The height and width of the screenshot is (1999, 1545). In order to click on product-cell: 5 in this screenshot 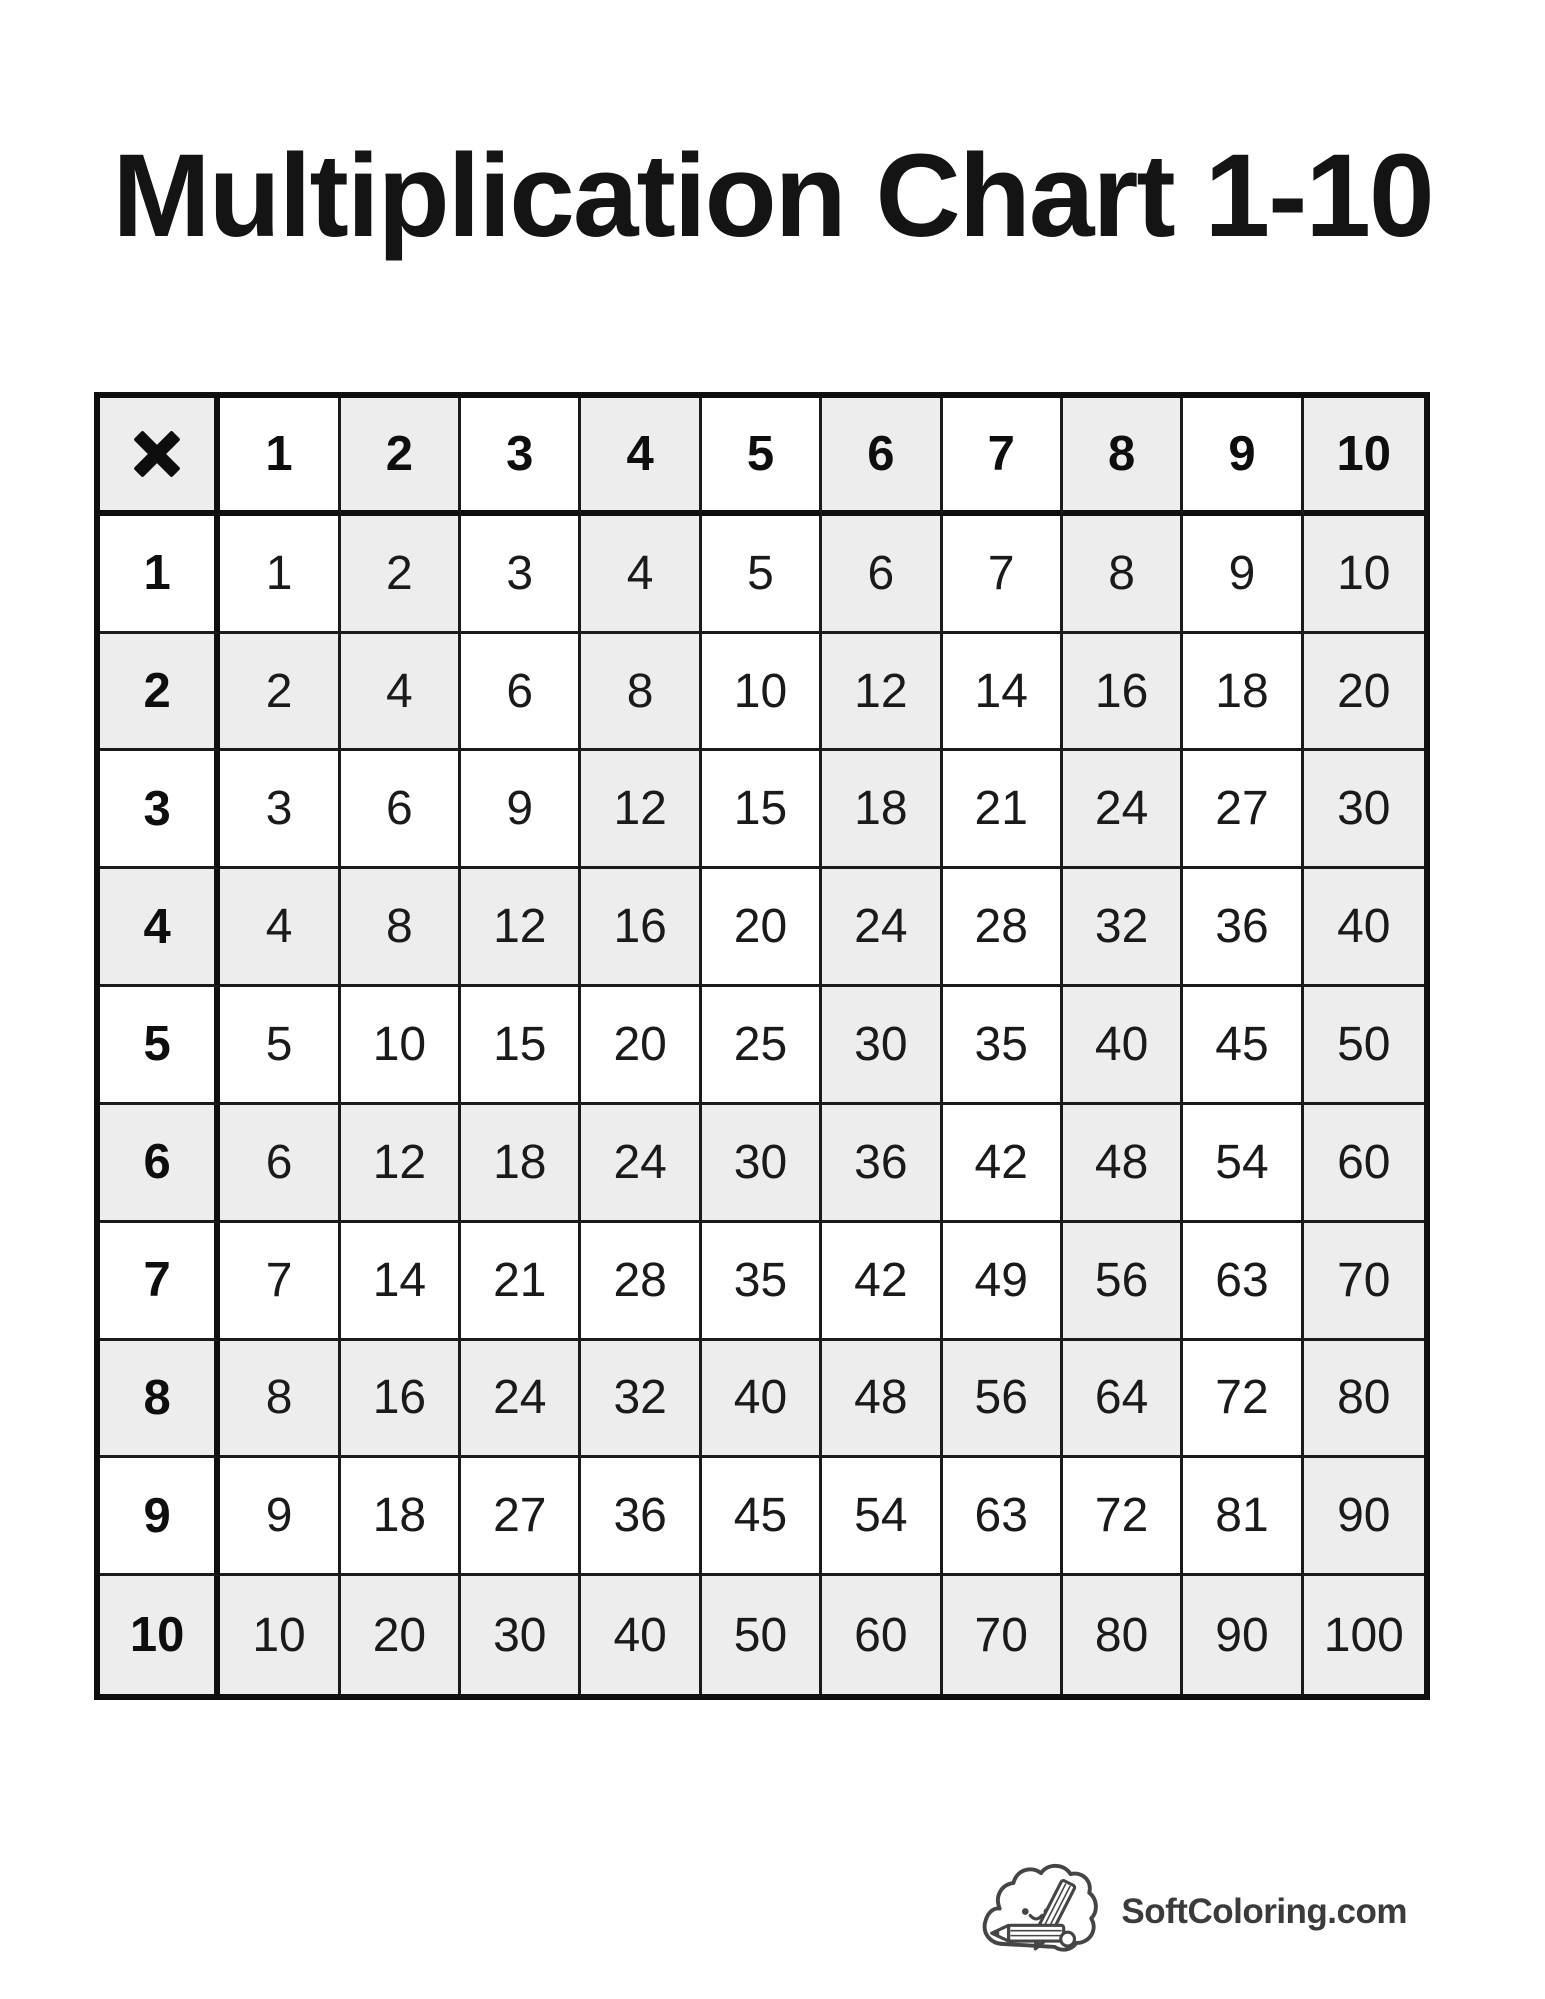, I will do `click(280, 1046)`.